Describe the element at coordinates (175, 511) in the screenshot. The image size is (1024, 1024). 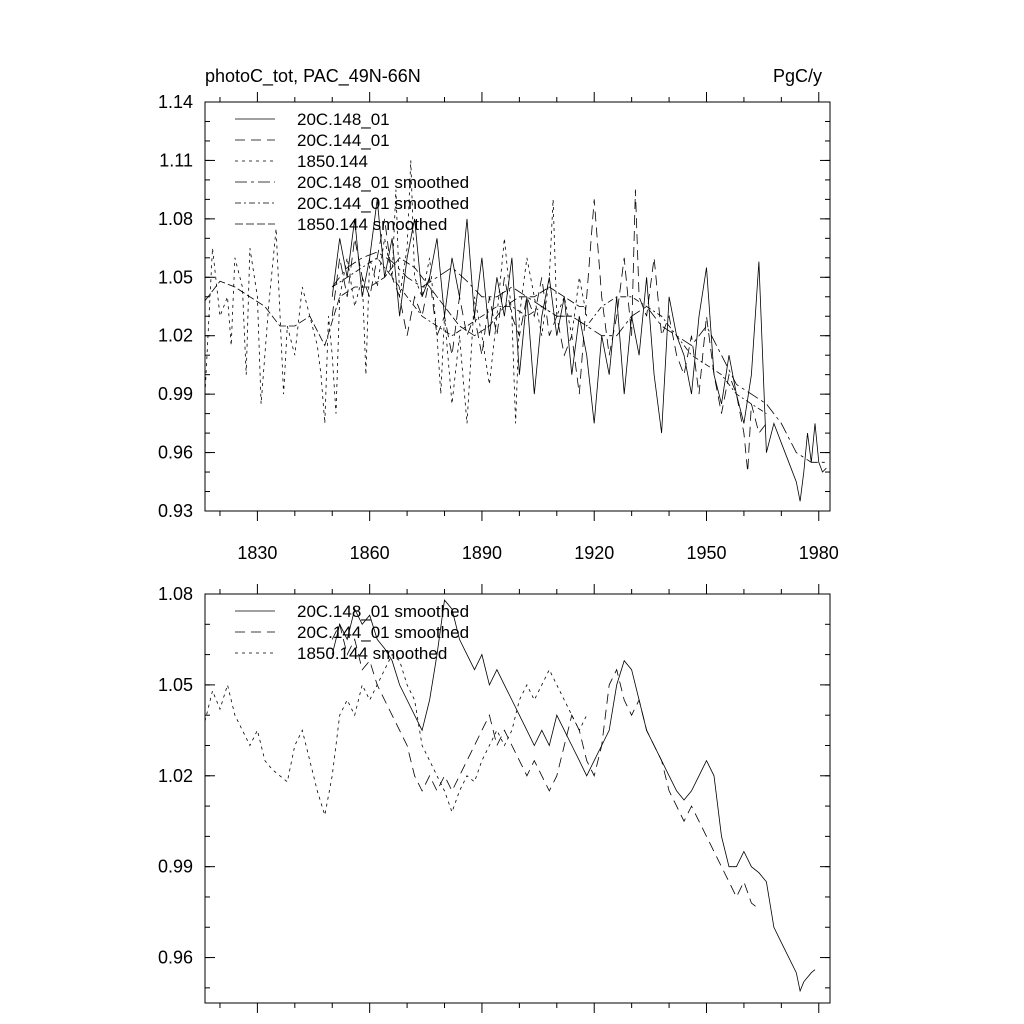
I see `y-tick-label: 0.93` at that location.